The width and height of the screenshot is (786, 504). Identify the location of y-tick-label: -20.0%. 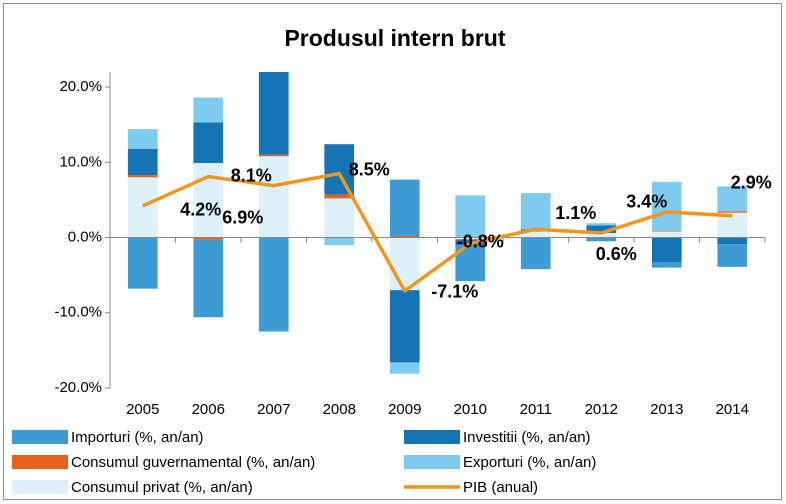
(78, 387).